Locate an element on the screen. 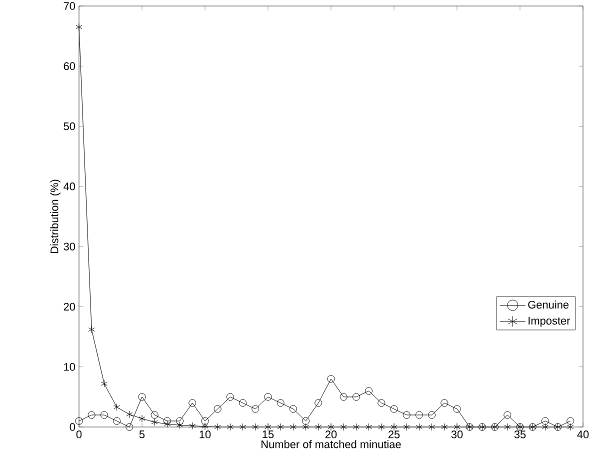  y-tick-label: 40 is located at coordinates (70, 186).